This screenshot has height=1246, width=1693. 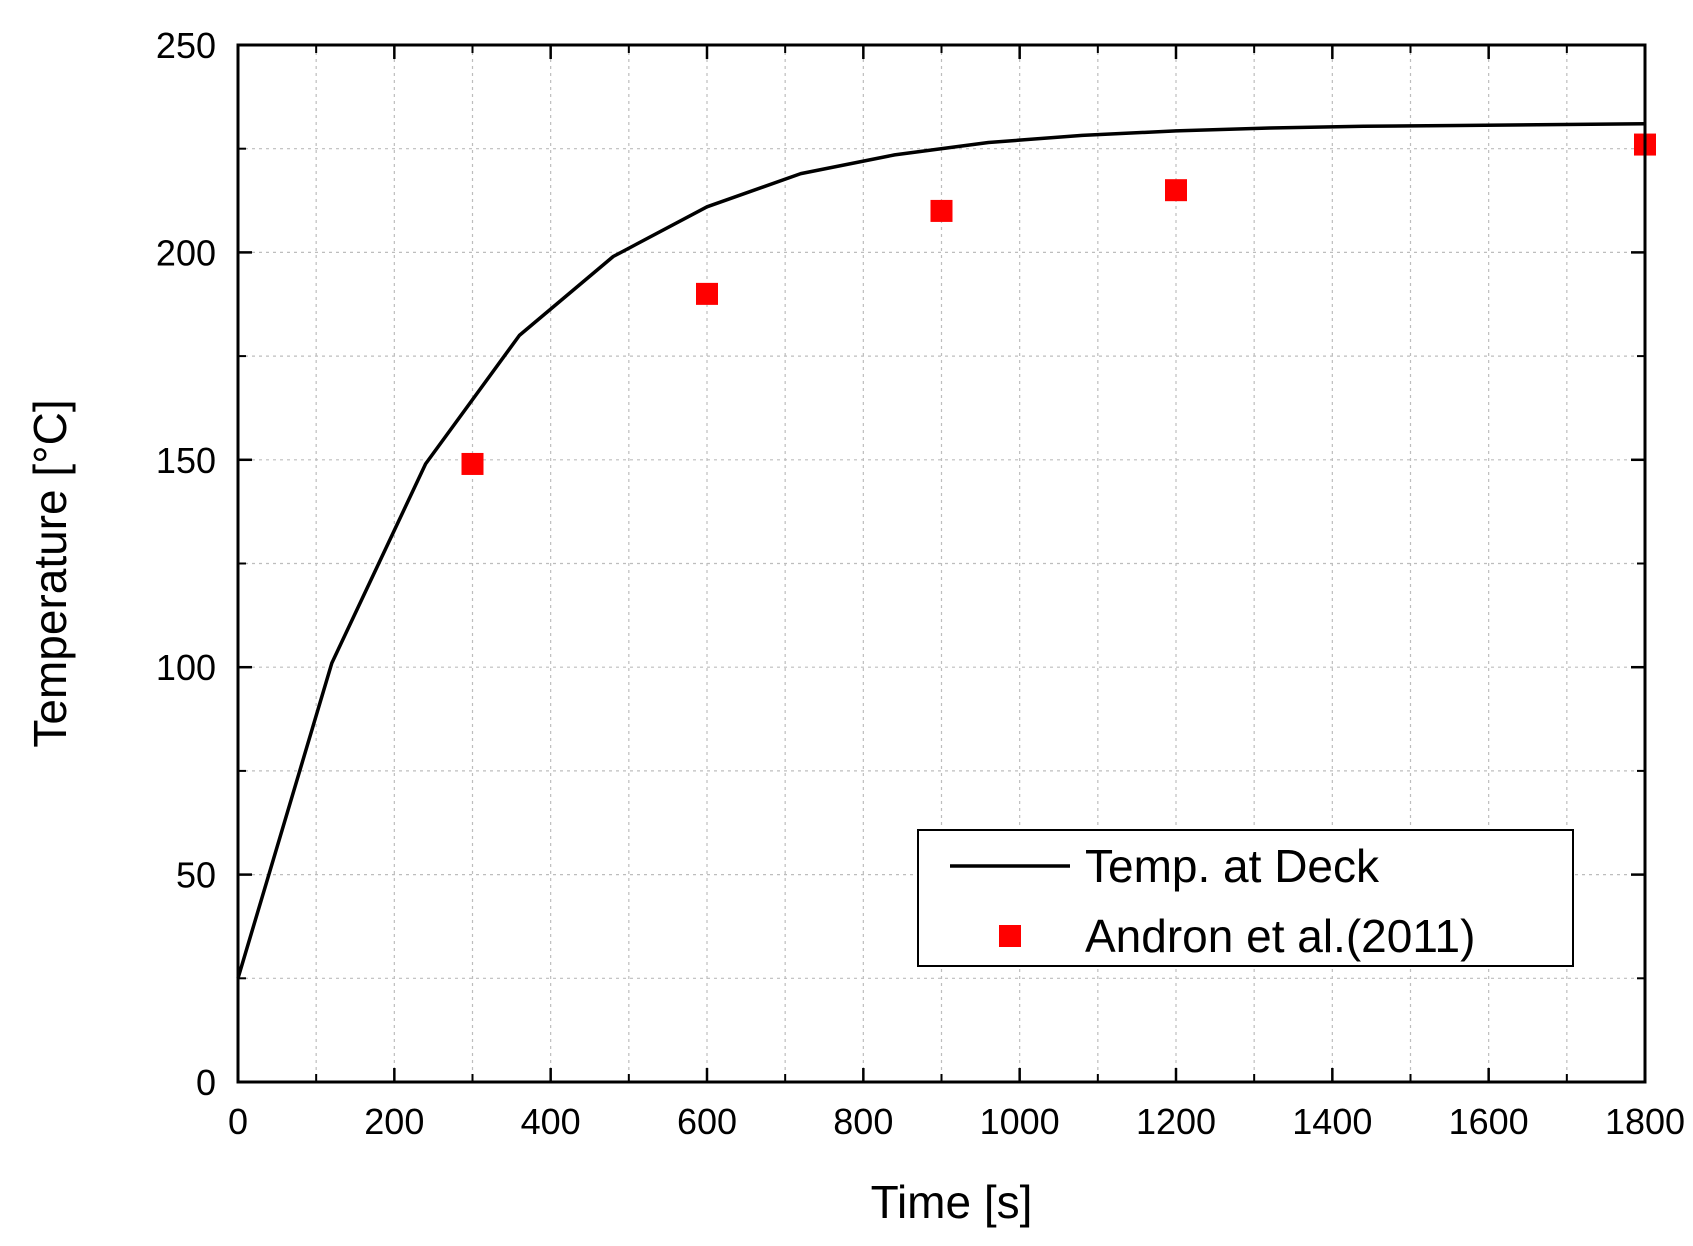 I want to click on legend: Temp. at Deck Andron et al.(2011), so click(x=1245, y=898).